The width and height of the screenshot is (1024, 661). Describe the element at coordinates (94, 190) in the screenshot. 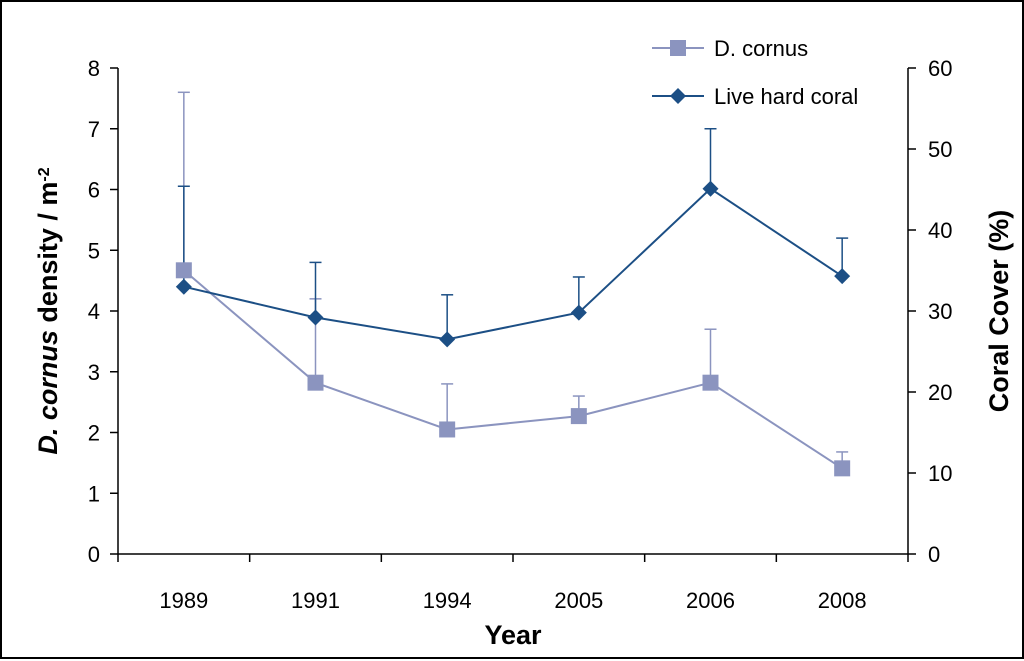

I see `left-y-tick-label: 6` at that location.